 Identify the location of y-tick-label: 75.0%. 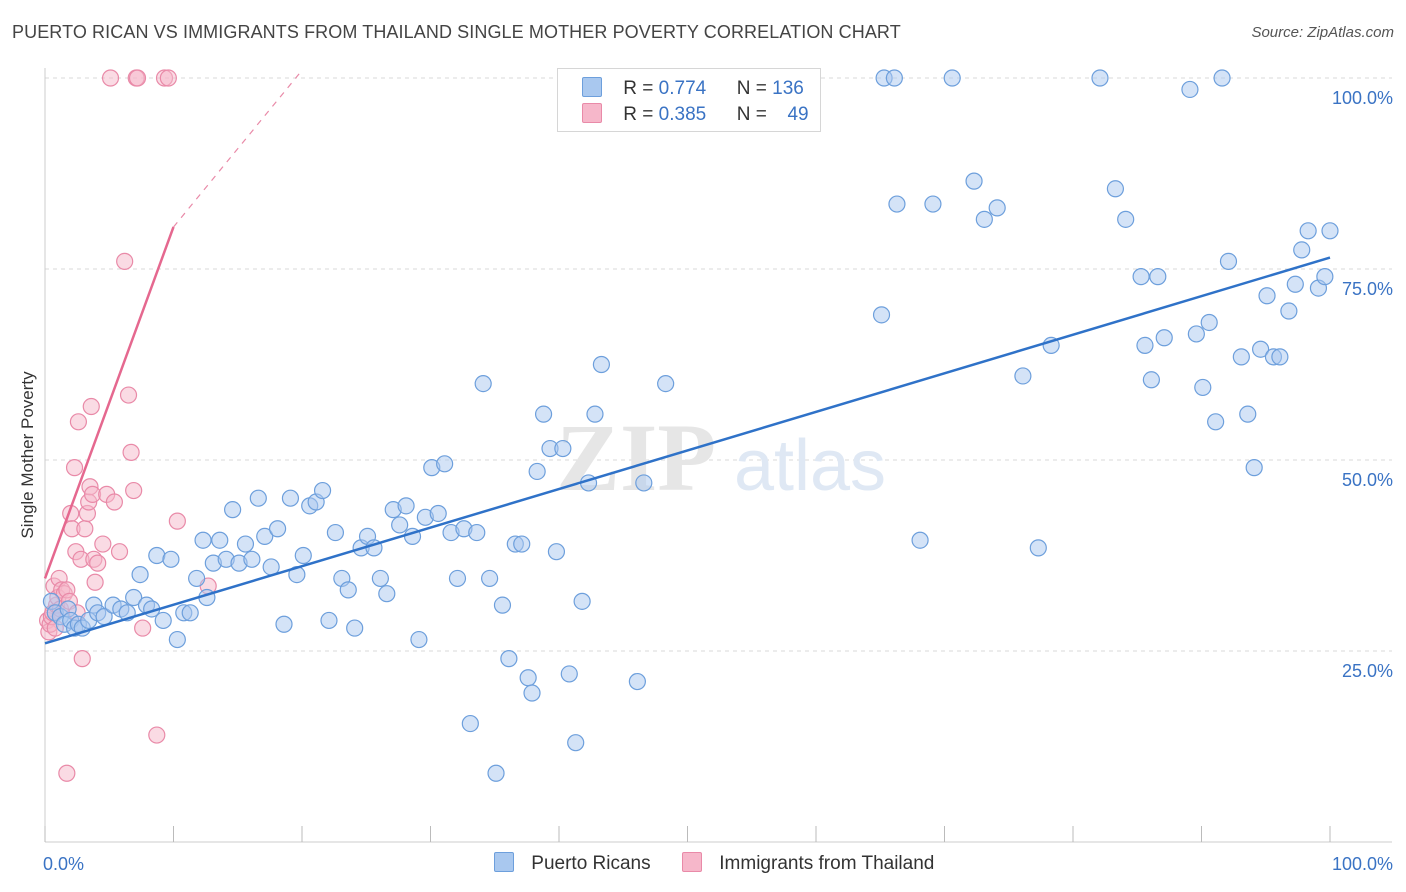
(1367, 289).